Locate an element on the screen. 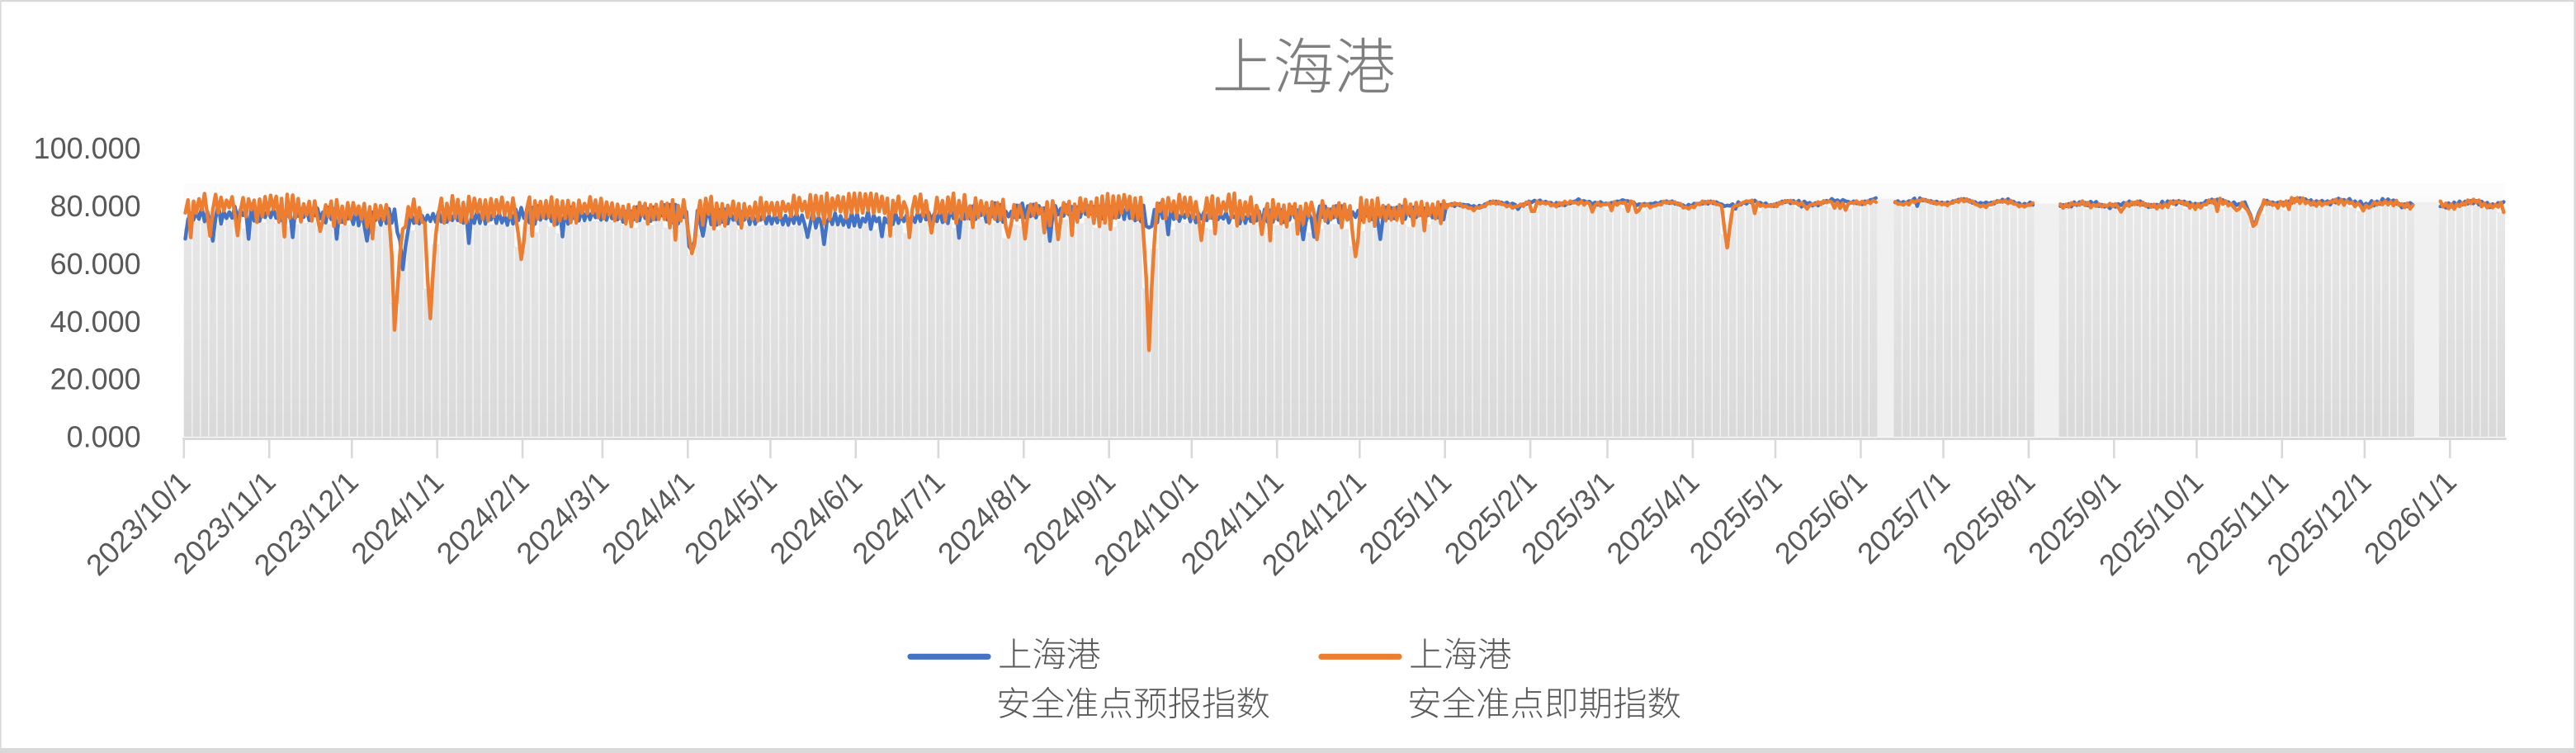 Image resolution: width=2576 pixels, height=753 pixels. svg-text: 20.000 is located at coordinates (95, 379).